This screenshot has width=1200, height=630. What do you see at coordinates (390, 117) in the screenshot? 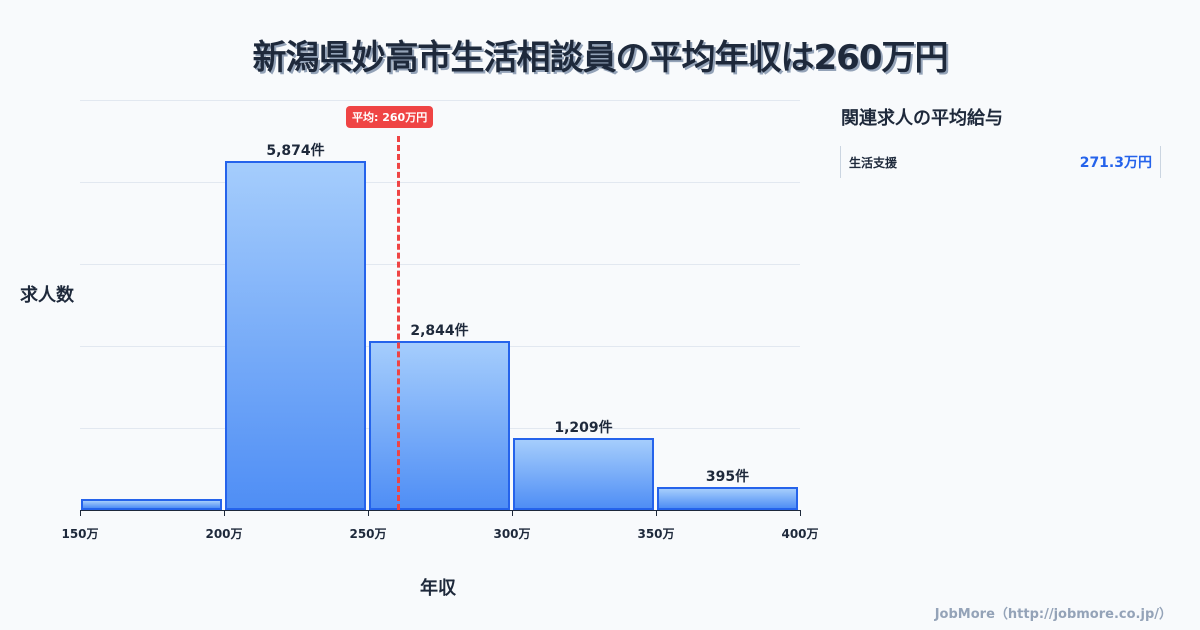
I see `average-badge: 平均: 260万円` at bounding box center [390, 117].